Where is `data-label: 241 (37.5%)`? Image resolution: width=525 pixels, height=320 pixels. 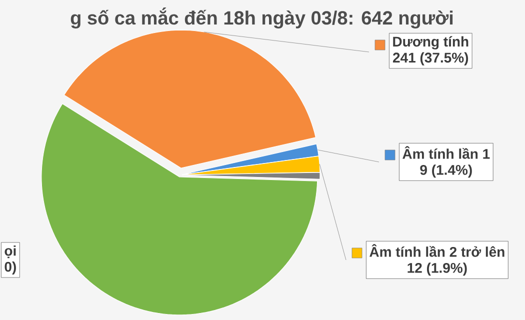
data-label: 241 (37.5%) is located at coordinates (430, 59).